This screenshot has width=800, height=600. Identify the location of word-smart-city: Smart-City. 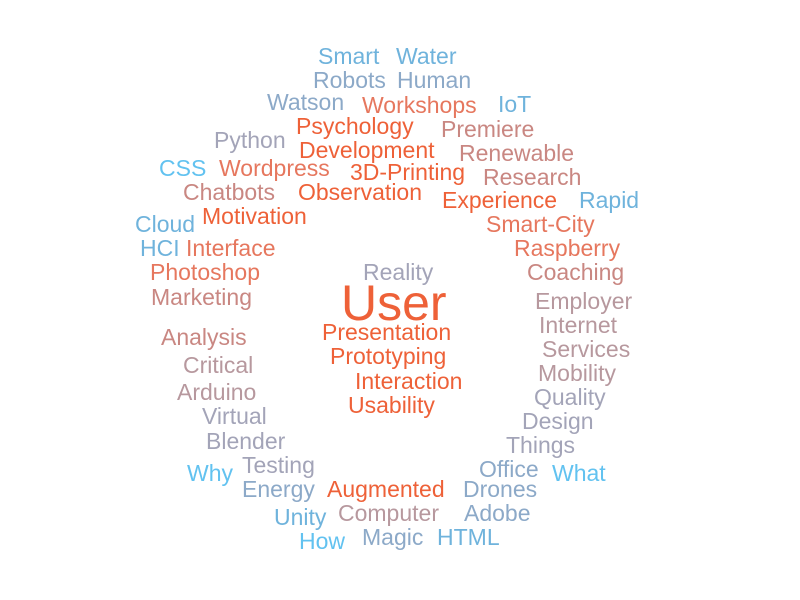
(540, 224).